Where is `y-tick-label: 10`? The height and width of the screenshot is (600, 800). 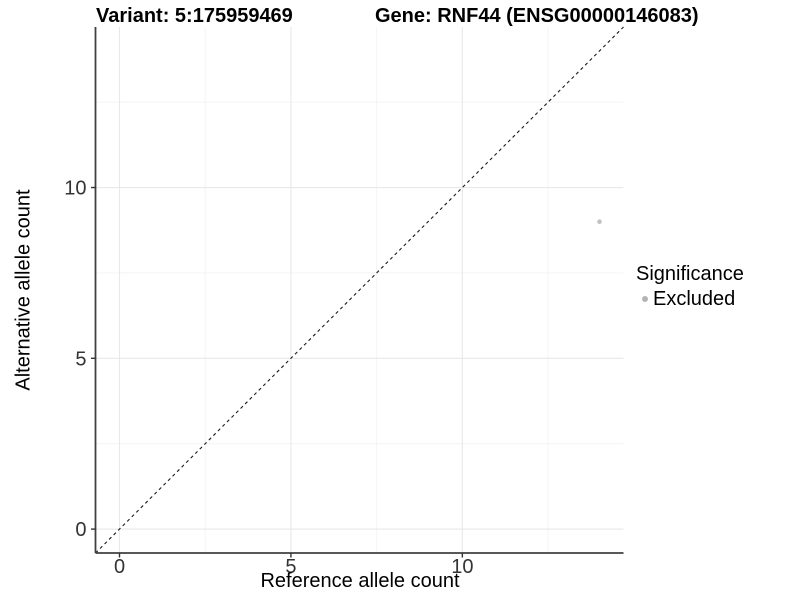 y-tick-label: 10 is located at coordinates (75, 189).